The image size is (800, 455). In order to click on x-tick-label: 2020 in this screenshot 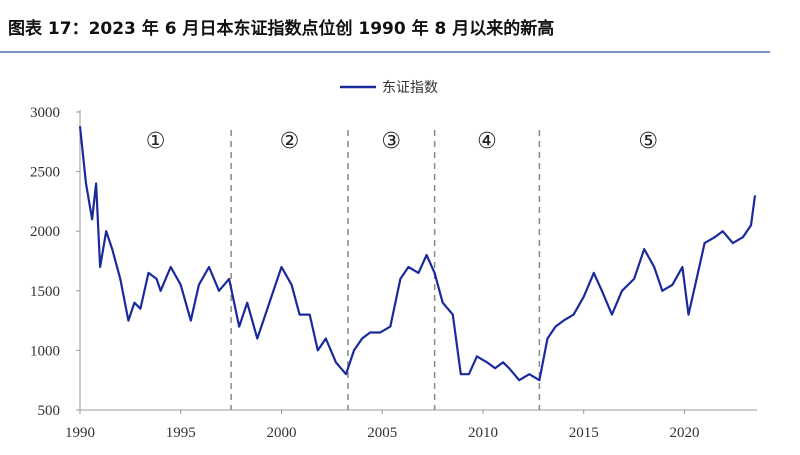, I will do `click(684, 433)`.